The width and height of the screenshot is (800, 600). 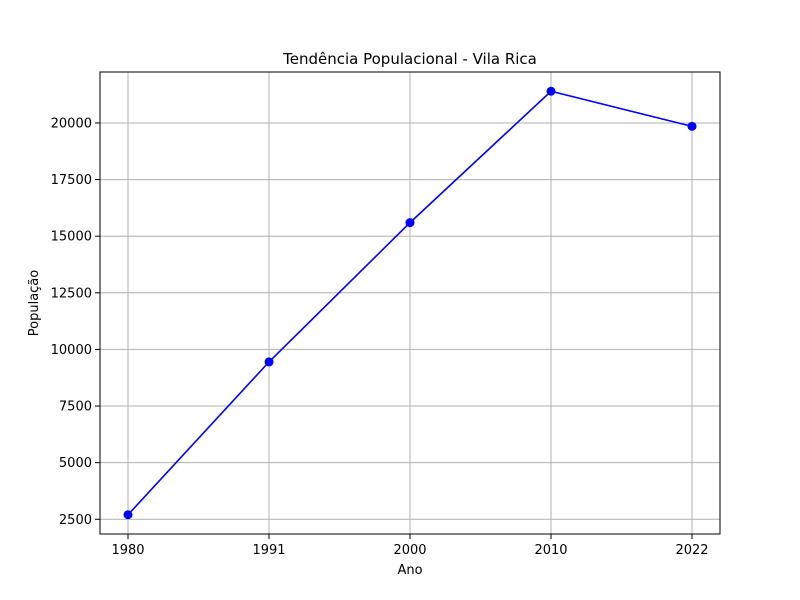 What do you see at coordinates (409, 550) in the screenshot?
I see `x-tick-label: 2000` at bounding box center [409, 550].